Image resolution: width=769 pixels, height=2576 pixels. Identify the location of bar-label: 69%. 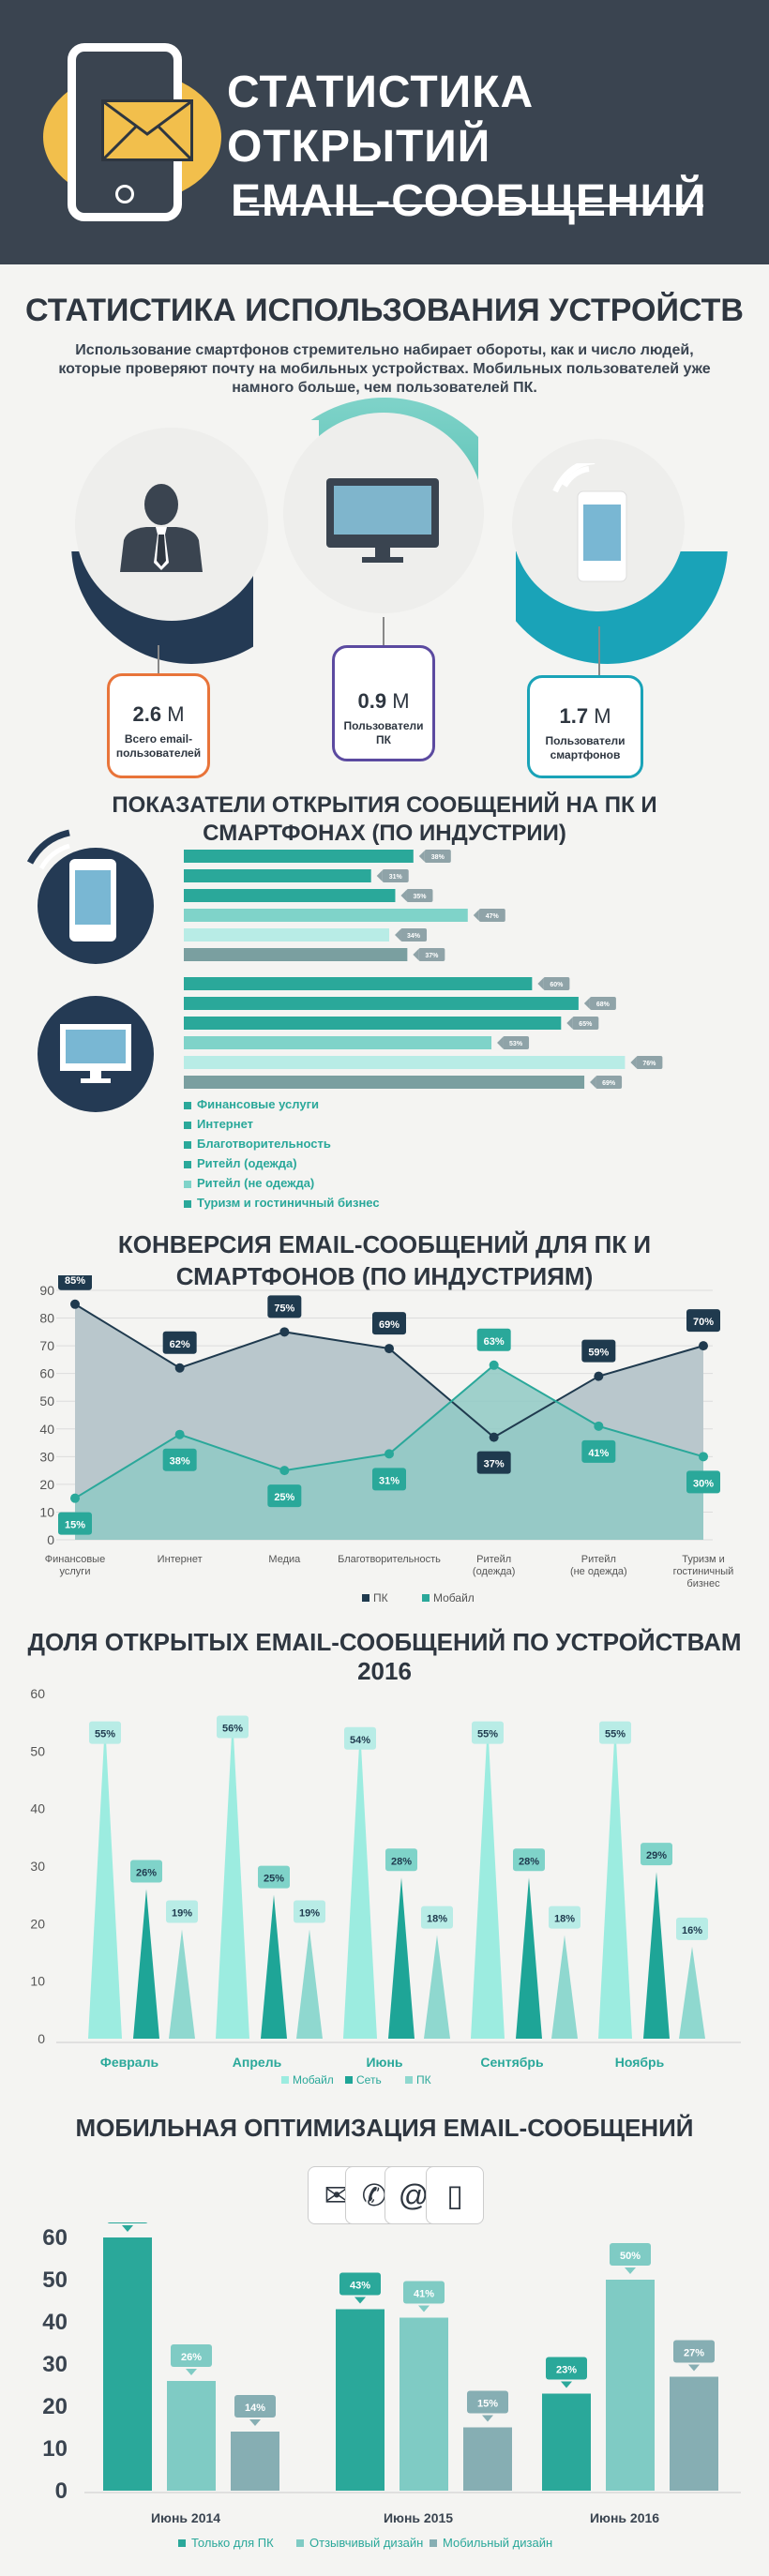
(609, 1083).